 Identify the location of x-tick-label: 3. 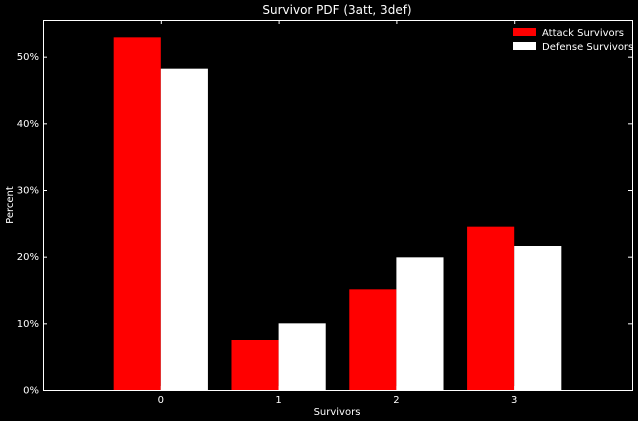
(514, 400).